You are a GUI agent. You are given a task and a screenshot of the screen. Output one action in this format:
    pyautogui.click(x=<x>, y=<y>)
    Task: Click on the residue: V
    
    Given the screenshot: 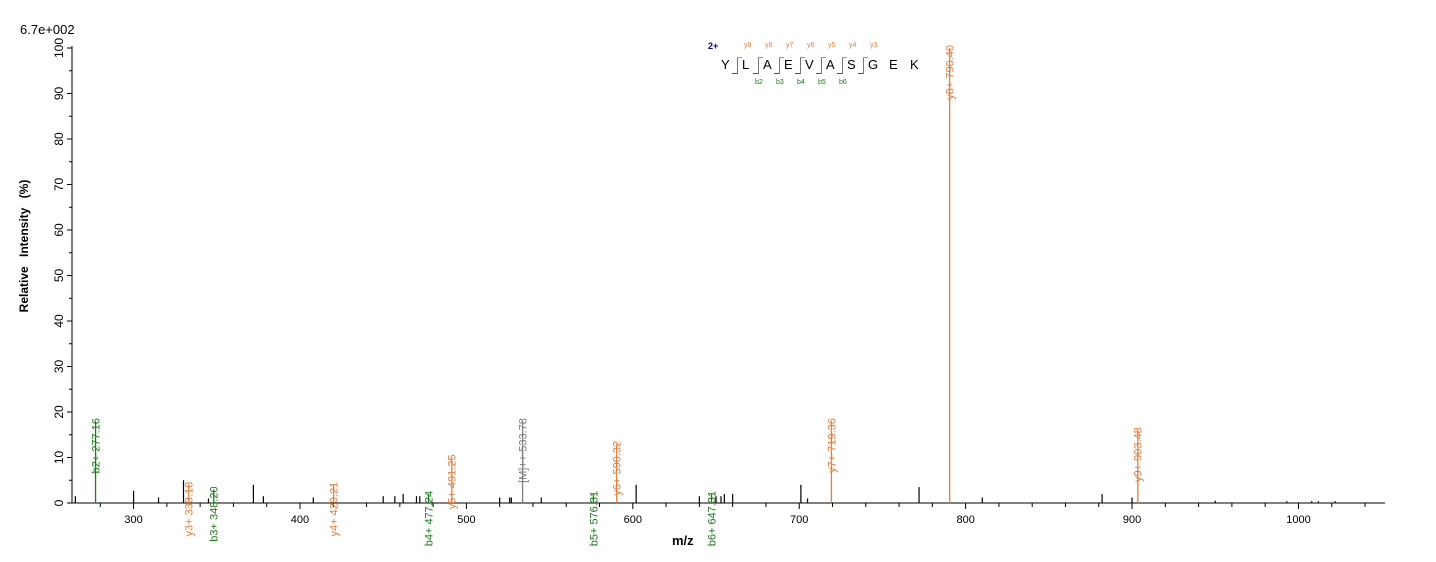 What is the action you would take?
    pyautogui.click(x=809, y=64)
    